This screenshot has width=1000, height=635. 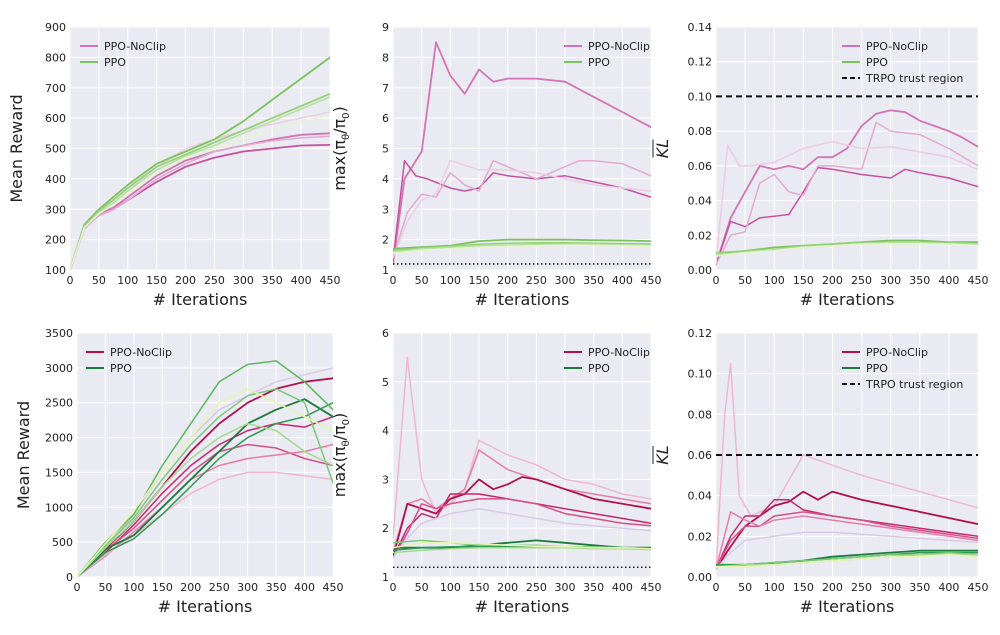 I want to click on y-tick-label: 6, so click(x=385, y=118).